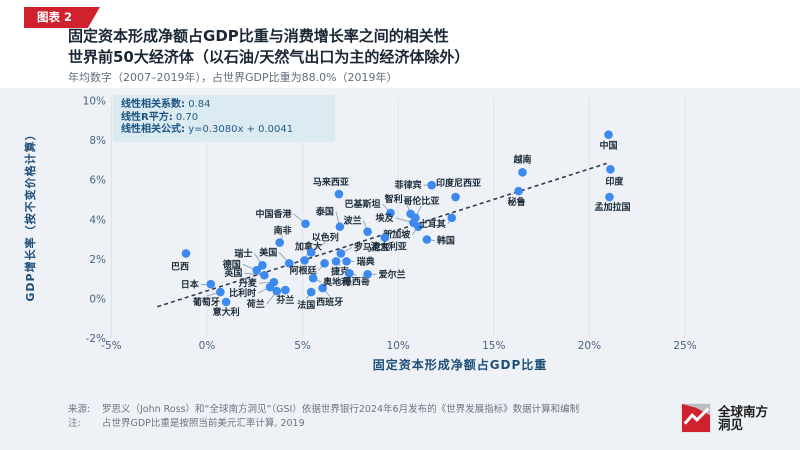 This screenshot has height=450, width=800. What do you see at coordinates (394, 199) in the screenshot?
I see `data-point-label: 智利` at bounding box center [394, 199].